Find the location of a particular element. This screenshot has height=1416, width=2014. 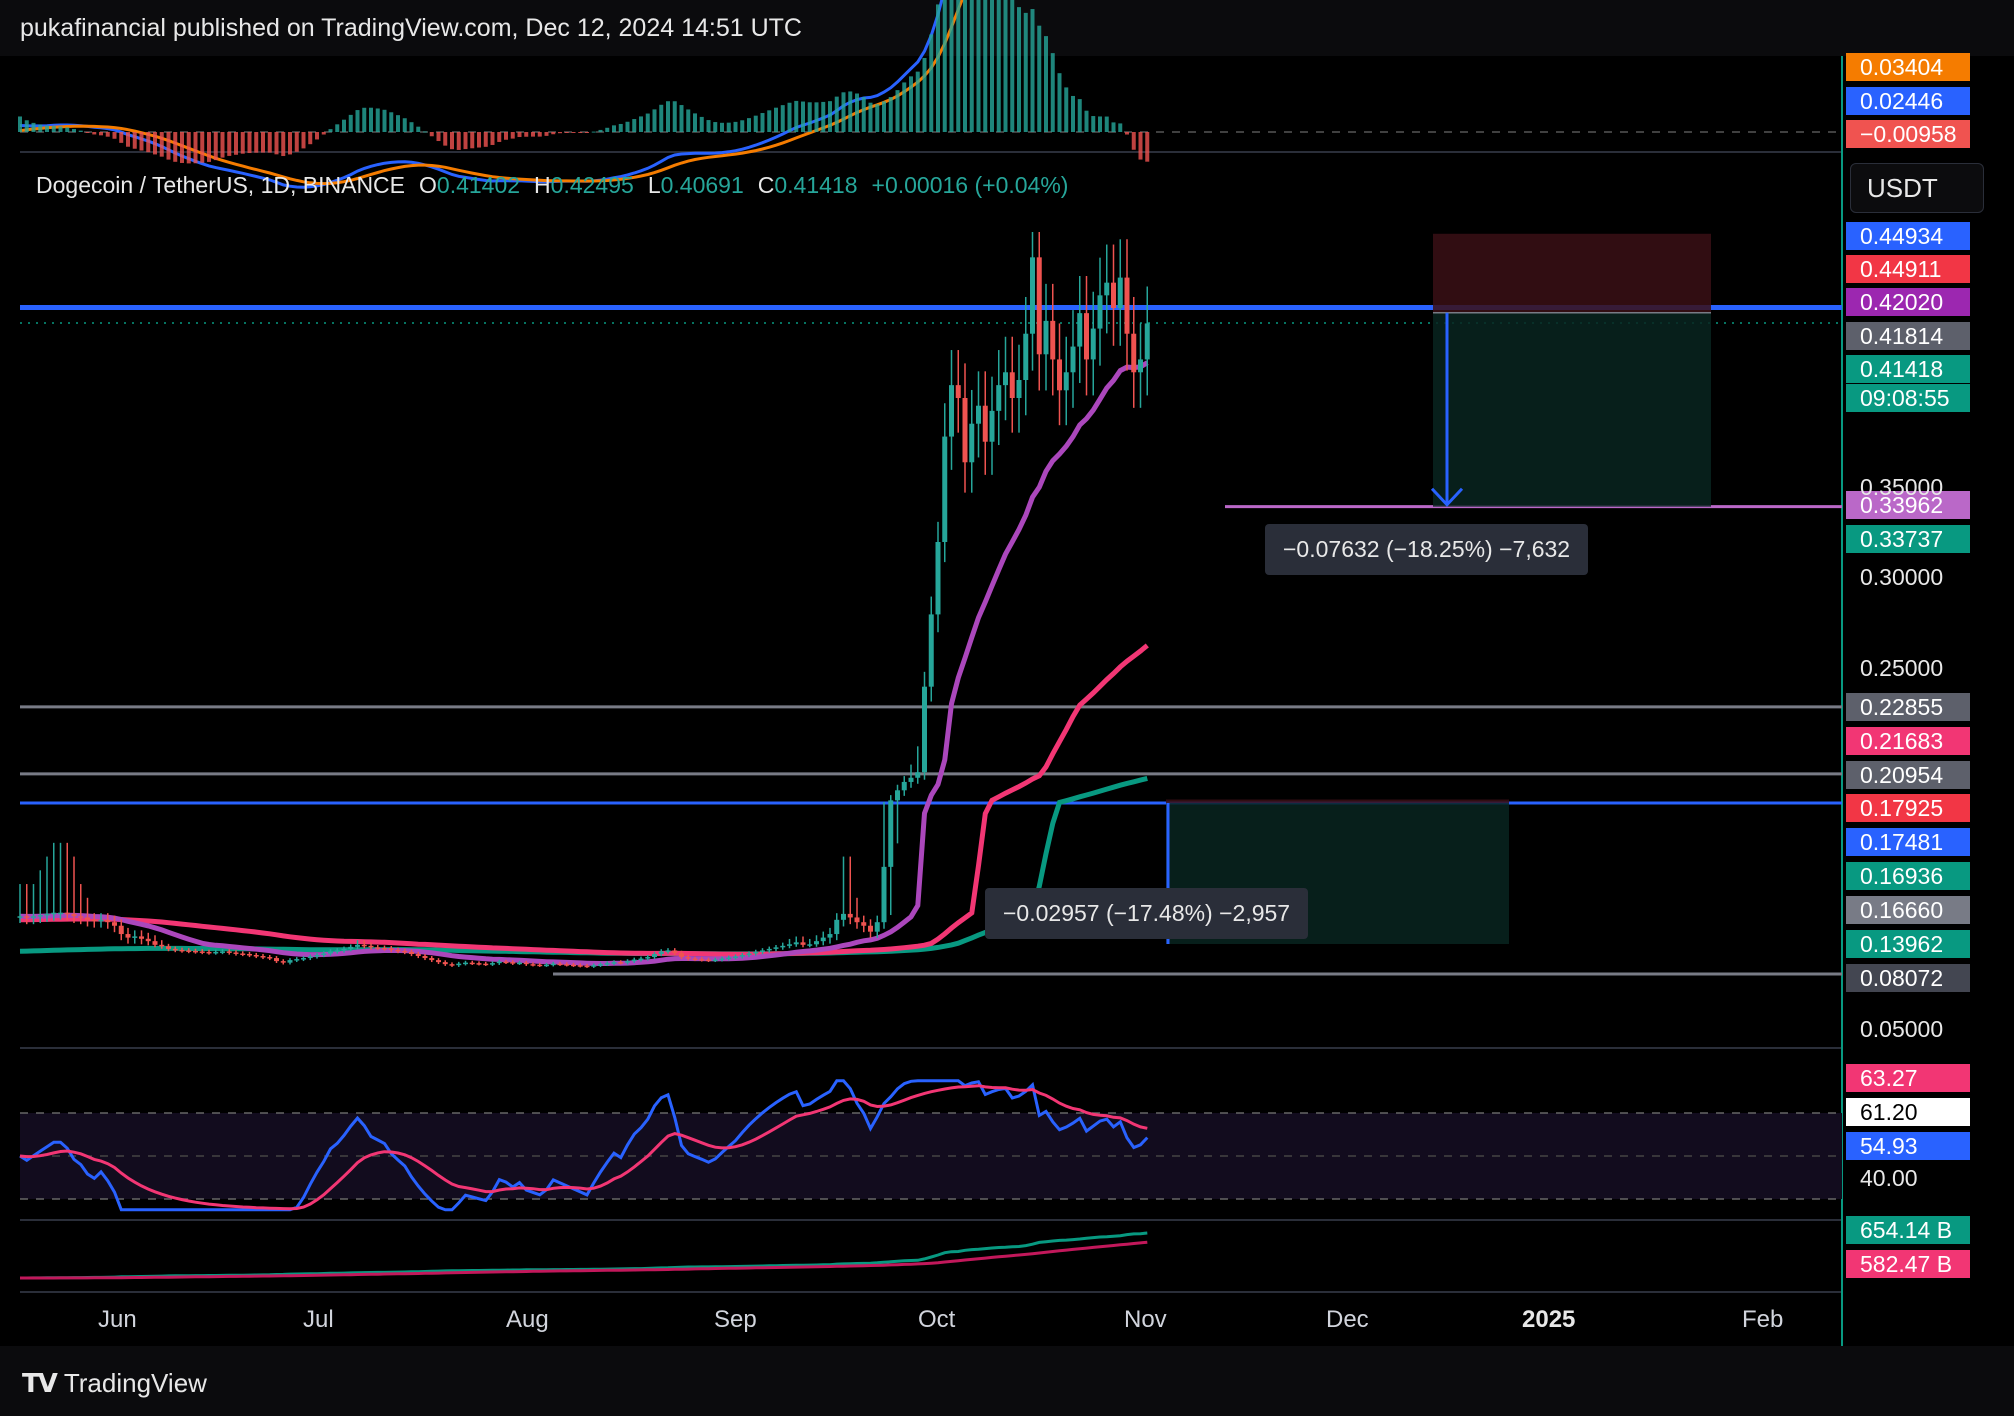

rsi-tag: 63.27 is located at coordinates (1908, 1078).